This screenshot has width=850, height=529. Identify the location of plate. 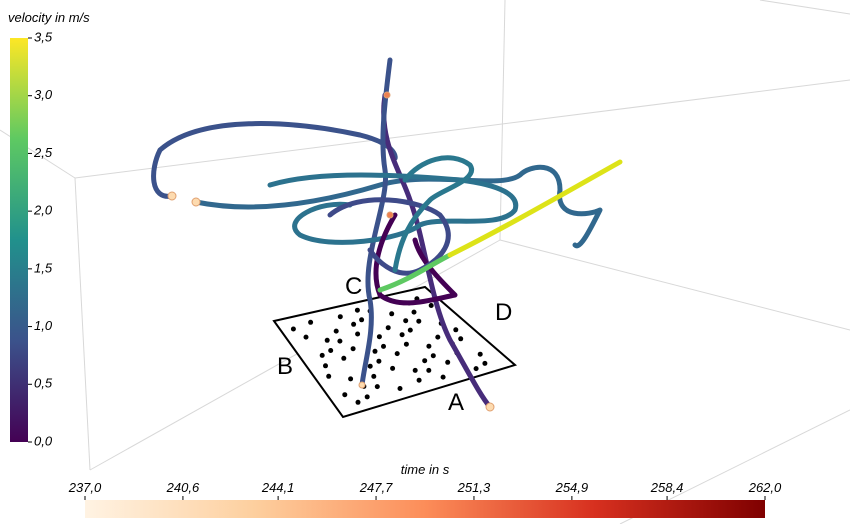
(395, 352).